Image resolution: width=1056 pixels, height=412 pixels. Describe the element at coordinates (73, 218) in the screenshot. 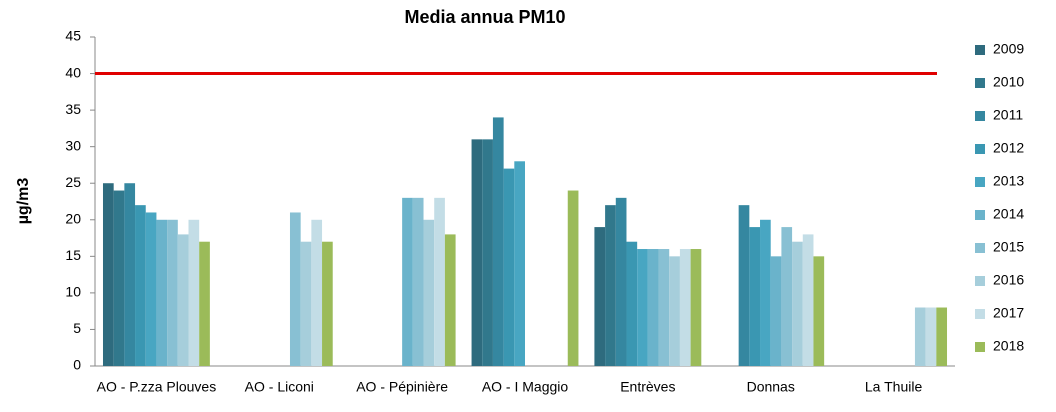

I see `y-tick-label: 20` at that location.